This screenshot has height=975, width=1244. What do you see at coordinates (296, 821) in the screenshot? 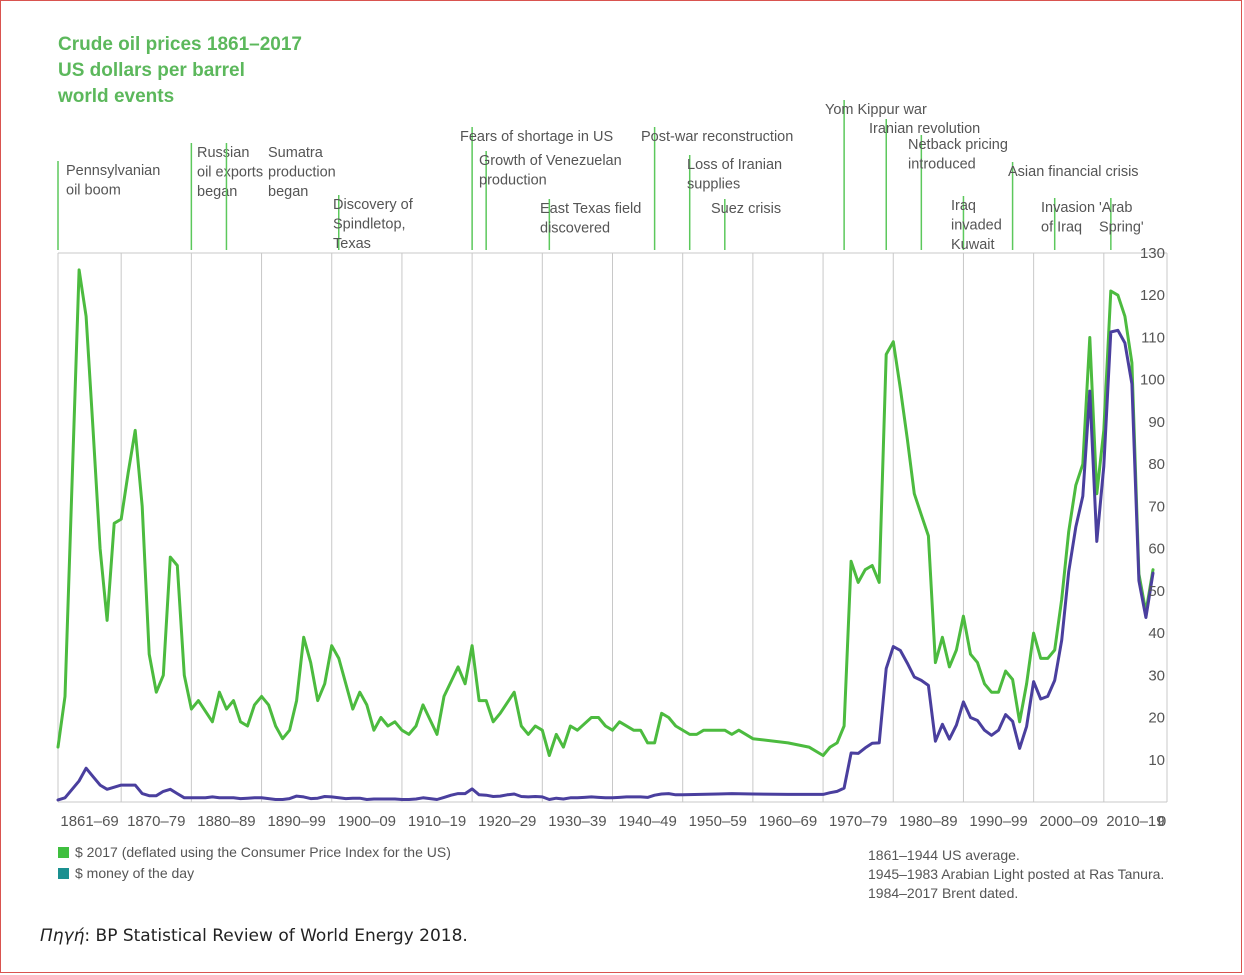
I see `x-tick-label: 1890–99` at bounding box center [296, 821].